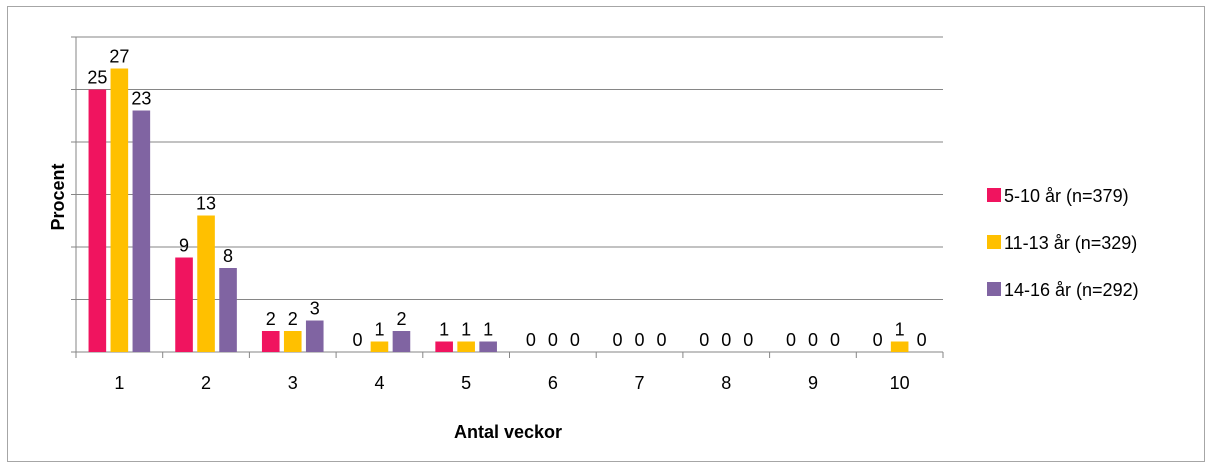 Image resolution: width=1213 pixels, height=470 pixels. What do you see at coordinates (141, 99) in the screenshot?
I see `data-label: 23` at bounding box center [141, 99].